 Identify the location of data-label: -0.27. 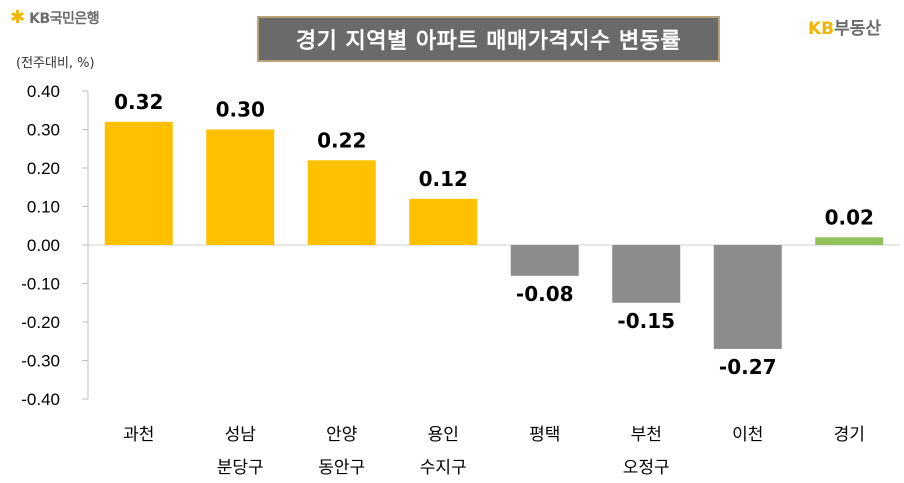
(748, 367).